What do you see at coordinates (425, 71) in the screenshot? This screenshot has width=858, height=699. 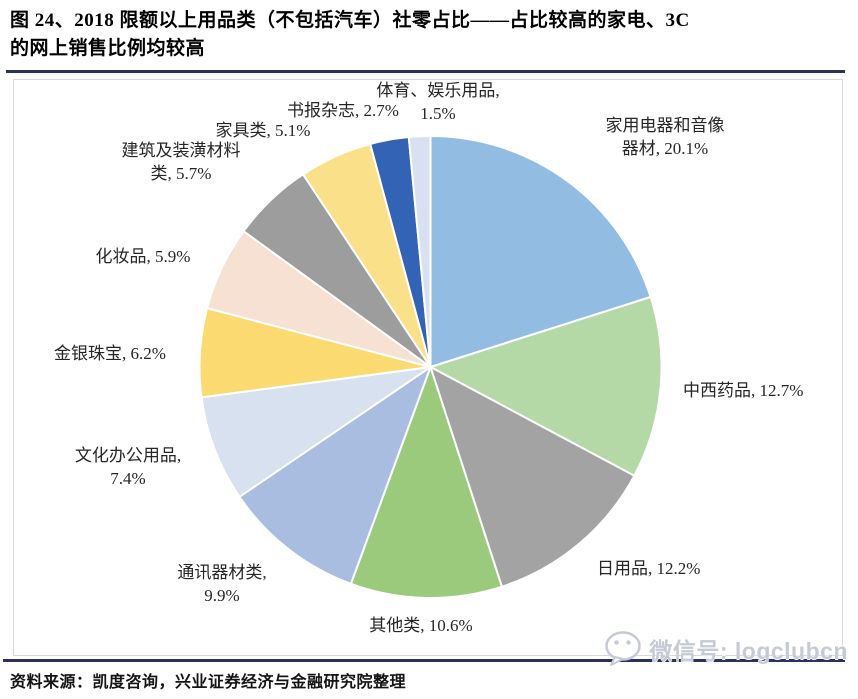 I see `title-divider` at bounding box center [425, 71].